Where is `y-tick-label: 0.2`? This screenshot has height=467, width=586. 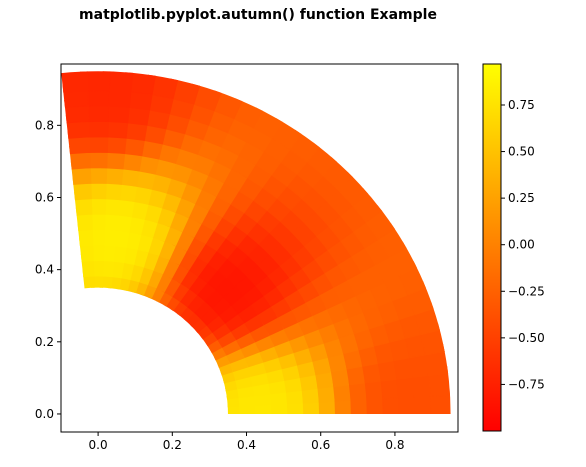 y-tick-label: 0.2 is located at coordinates (44, 342).